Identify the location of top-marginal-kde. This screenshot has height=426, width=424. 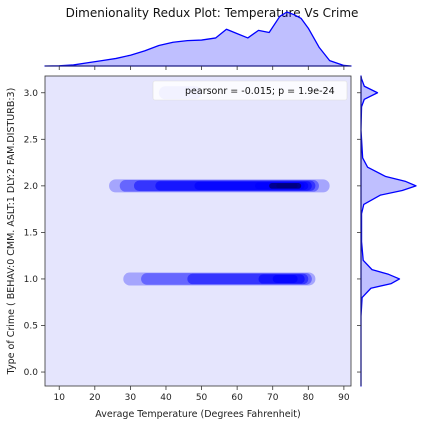
(198, 39).